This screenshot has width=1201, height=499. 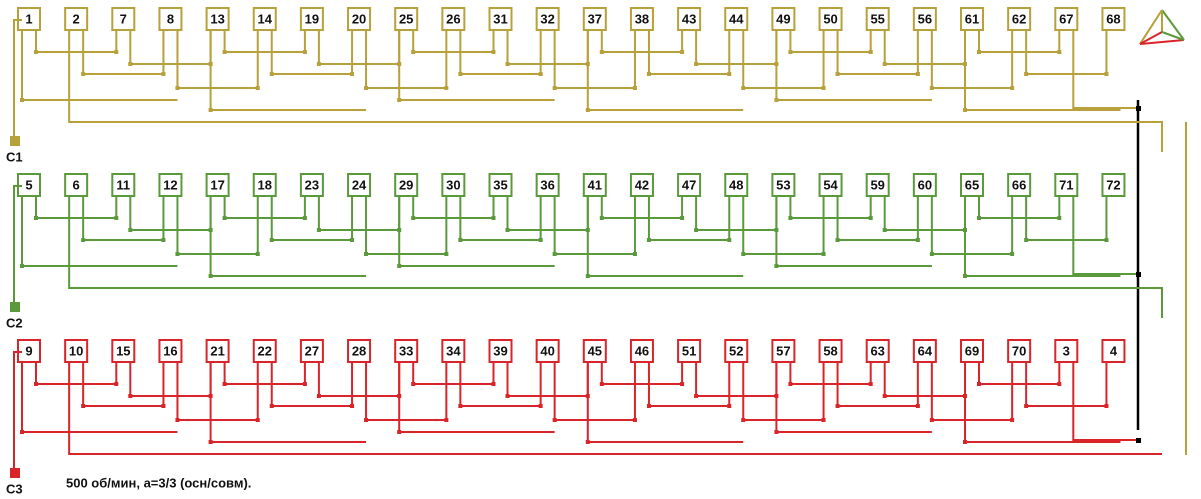 What do you see at coordinates (783, 350) in the screenshot?
I see `slot-label: 57` at bounding box center [783, 350].